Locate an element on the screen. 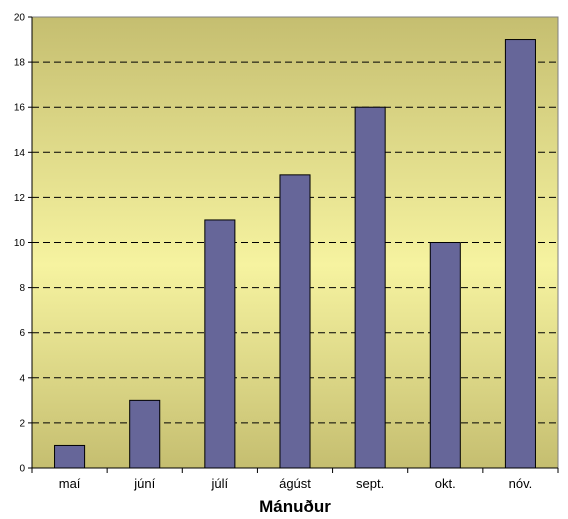  x-tick-label: júlí is located at coordinates (220, 483).